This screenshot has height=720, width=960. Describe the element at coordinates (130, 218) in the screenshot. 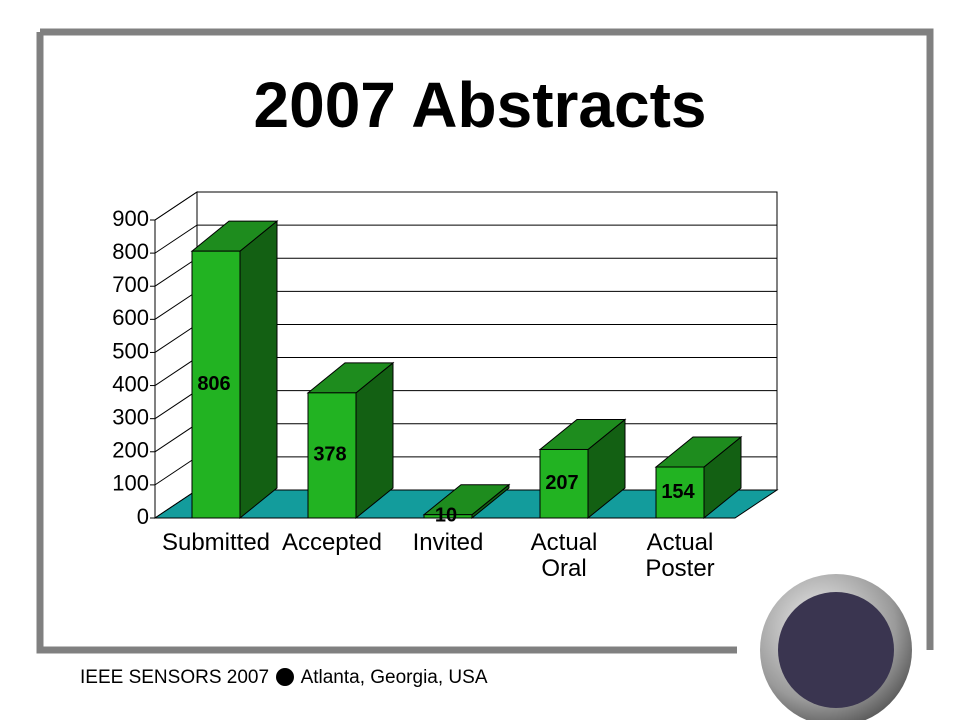

I see `y-tick-label: 900` at that location.